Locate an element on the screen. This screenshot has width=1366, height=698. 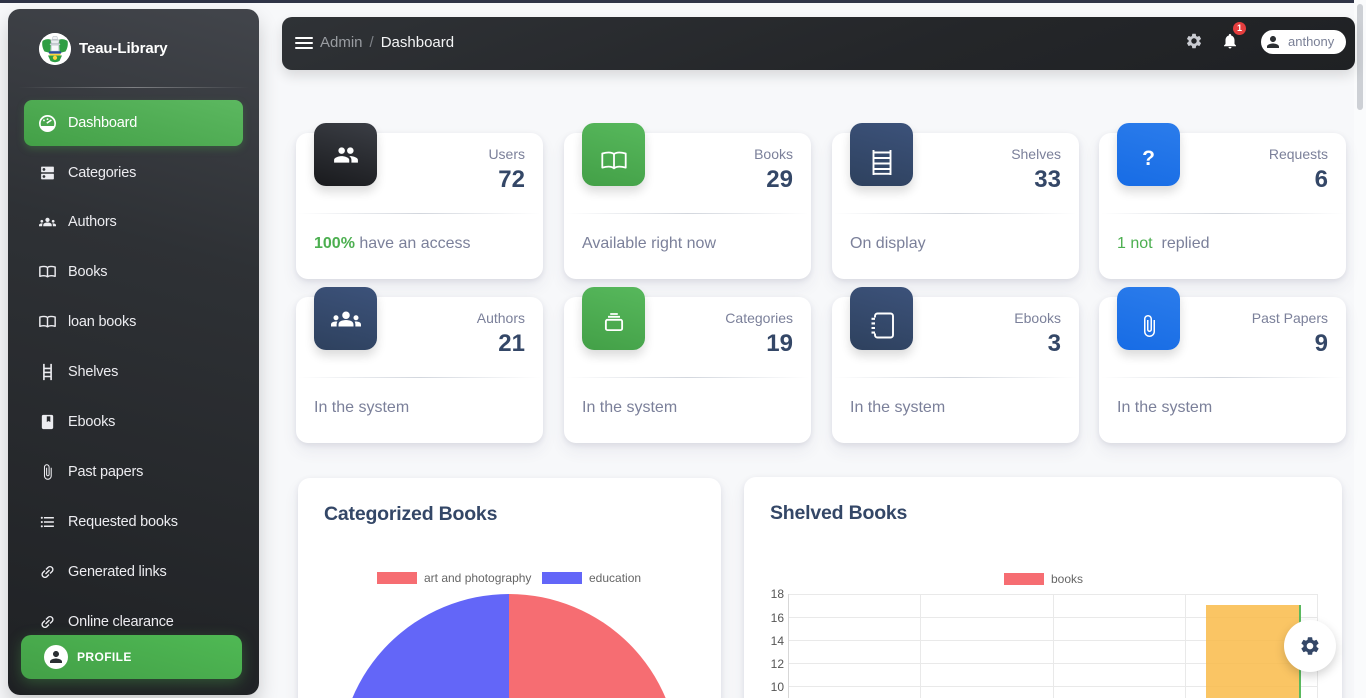
svg-text: 12 is located at coordinates (778, 664).